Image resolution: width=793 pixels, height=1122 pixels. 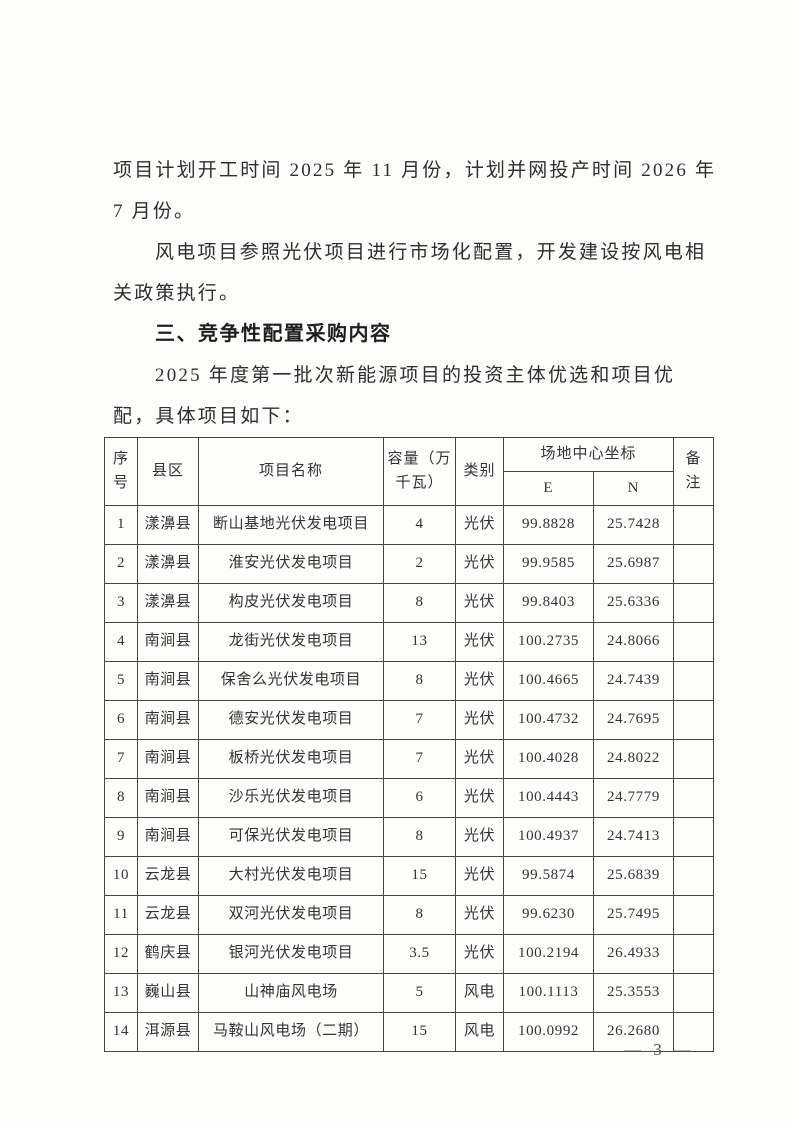 I want to click on table-row: 10 云龙县 大村光伏发电项目 15 光伏 99.5874 25.6839, so click(x=409, y=876).